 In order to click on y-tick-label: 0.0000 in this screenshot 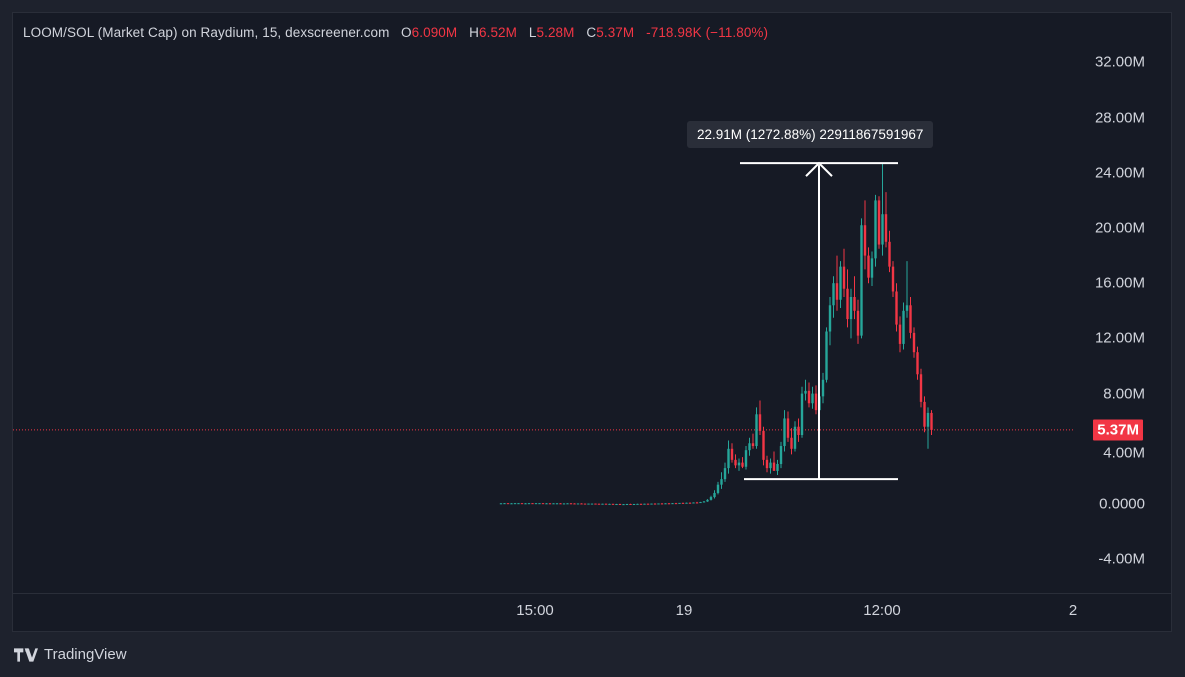, I will do `click(1122, 504)`.